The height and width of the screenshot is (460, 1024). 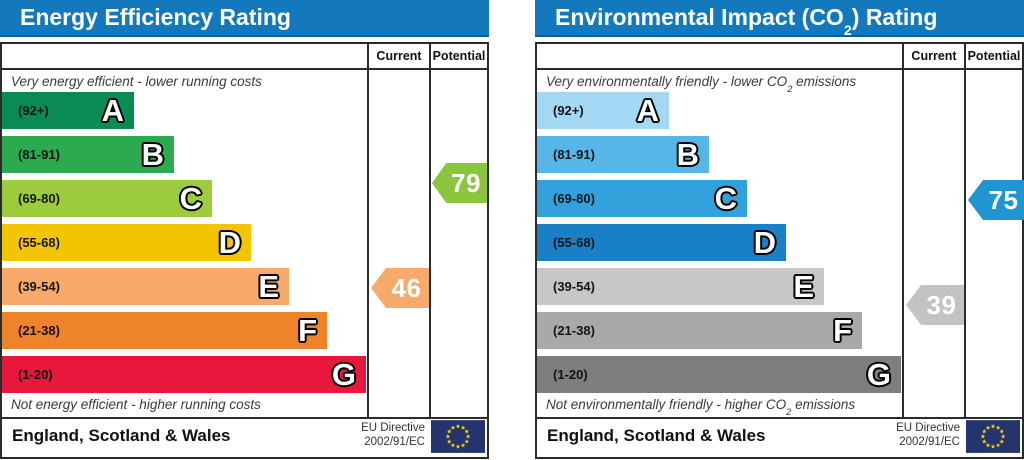 I want to click on current-rating-value: 46, so click(x=406, y=287).